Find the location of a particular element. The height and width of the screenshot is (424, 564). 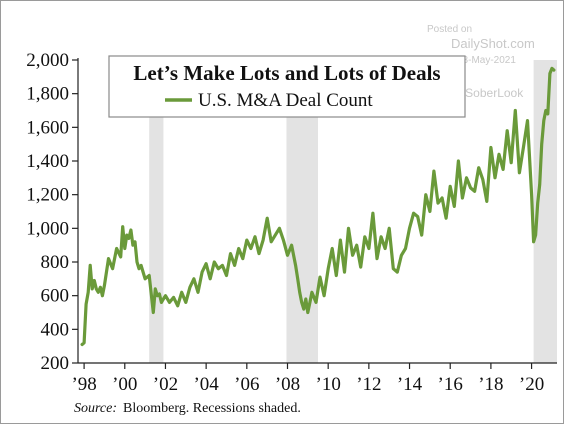

y-tick-label: 400 is located at coordinates (55, 329).